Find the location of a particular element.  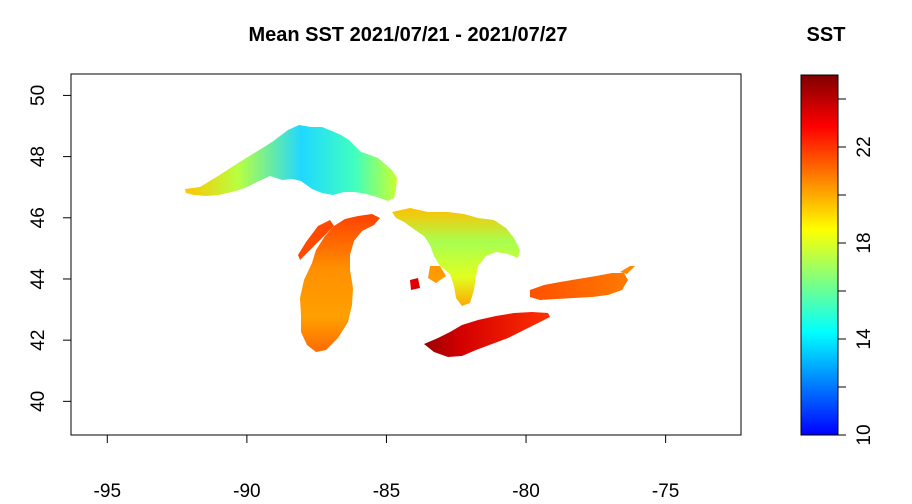

y-tick-label: 50 is located at coordinates (38, 95).